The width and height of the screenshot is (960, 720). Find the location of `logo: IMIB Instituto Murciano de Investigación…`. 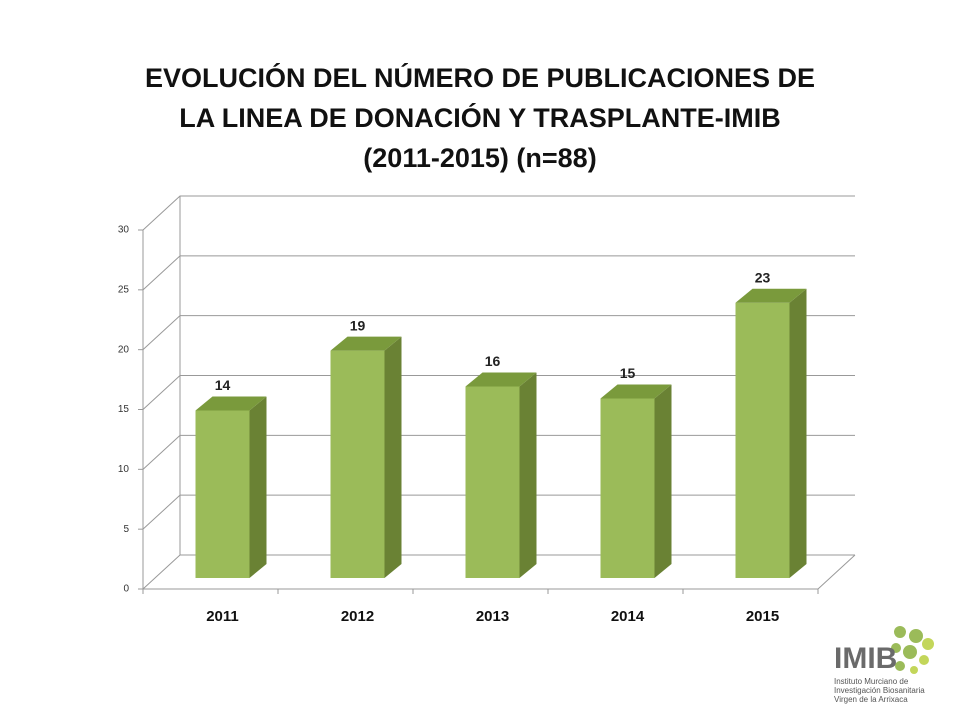

logo: IMIB Instituto Murciano de Investigación… is located at coordinates (884, 665).